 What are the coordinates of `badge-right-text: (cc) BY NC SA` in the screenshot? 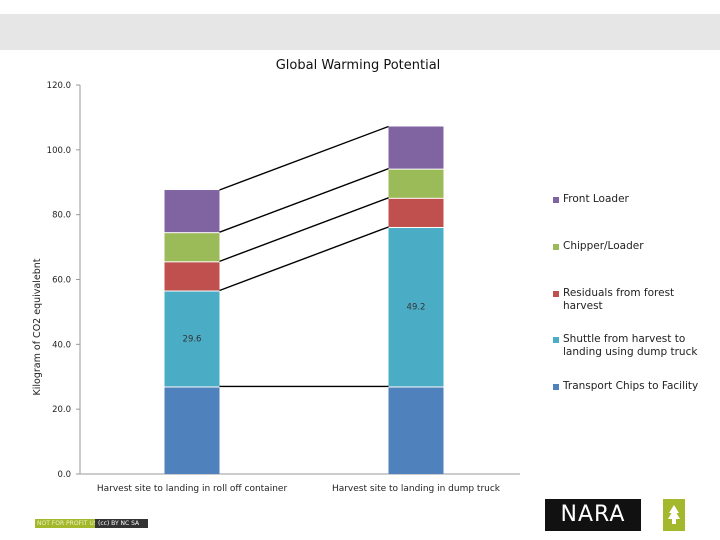 It's located at (121, 523).